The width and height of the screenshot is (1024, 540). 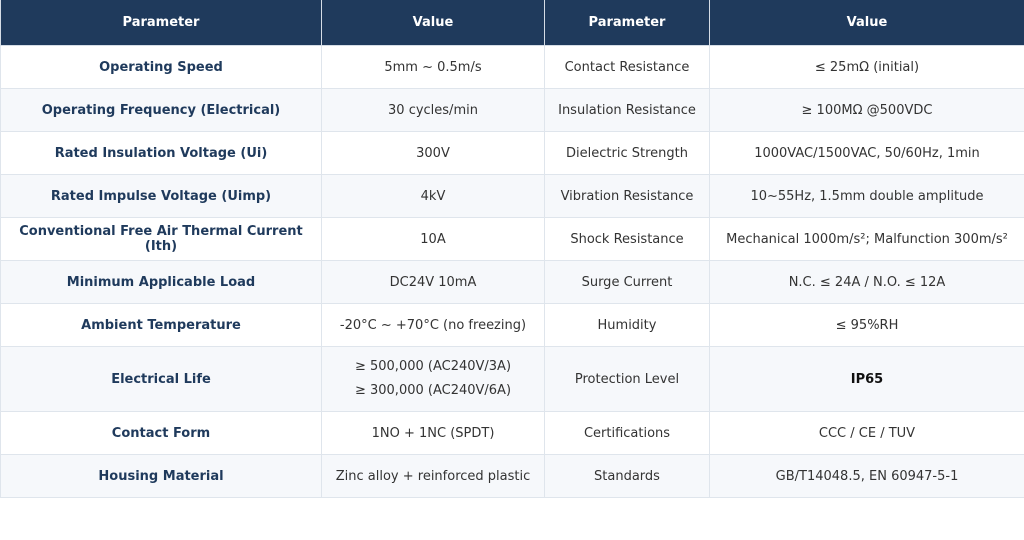 I want to click on cell-line: ≥ 500,000 (AC240V/3A), so click(x=433, y=366).